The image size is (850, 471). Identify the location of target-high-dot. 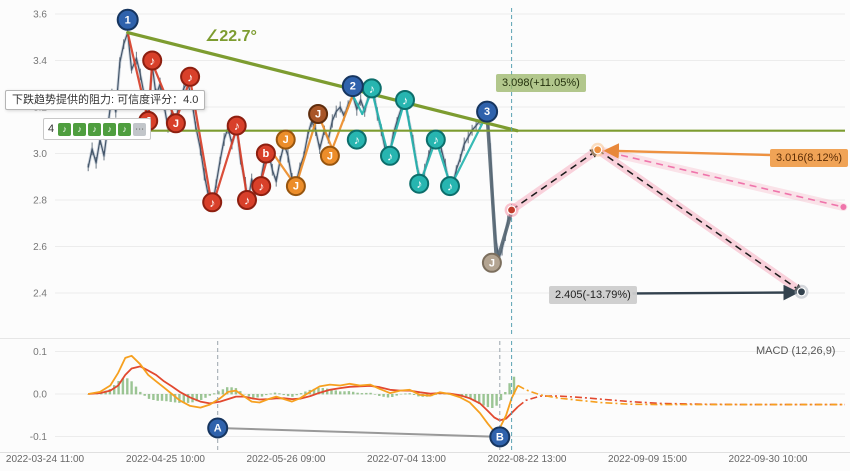
(598, 150).